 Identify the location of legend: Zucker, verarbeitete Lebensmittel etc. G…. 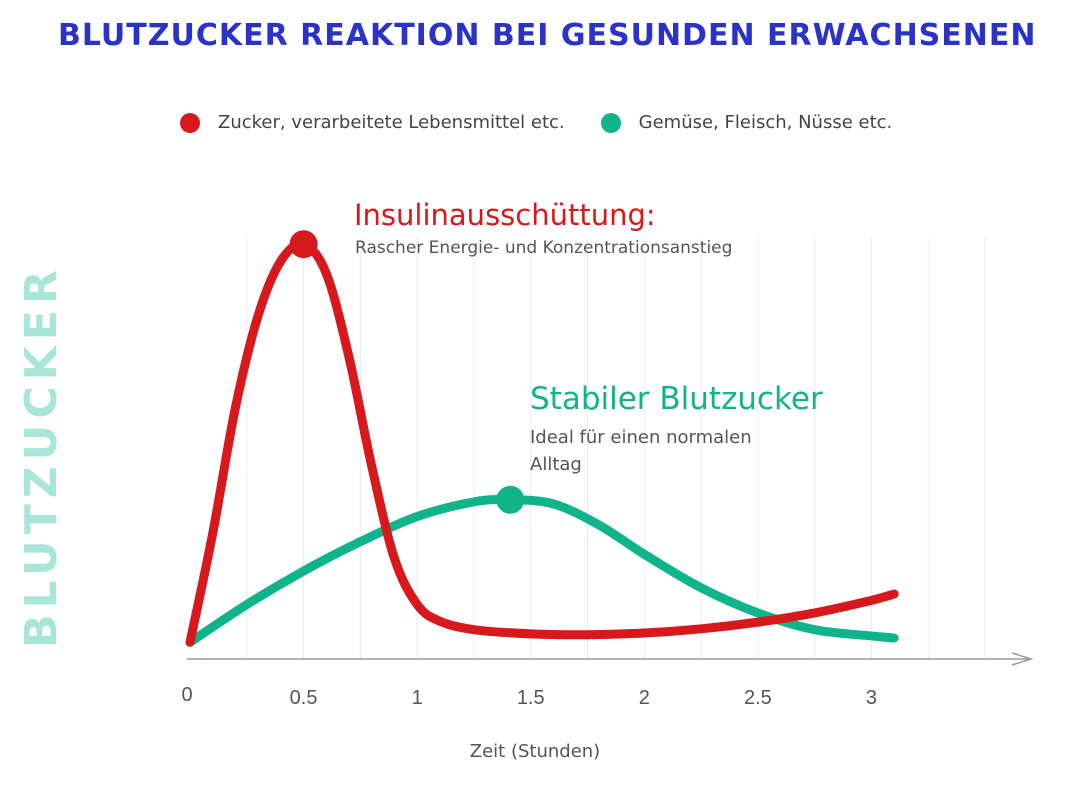
(554, 122).